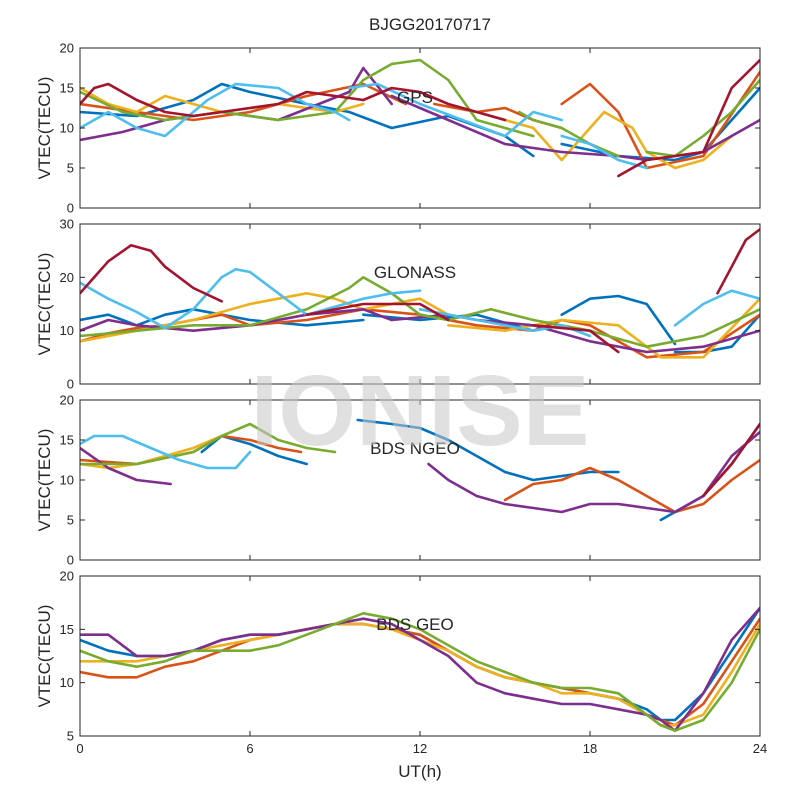  What do you see at coordinates (249, 748) in the screenshot?
I see `x-tick-label: 6` at bounding box center [249, 748].